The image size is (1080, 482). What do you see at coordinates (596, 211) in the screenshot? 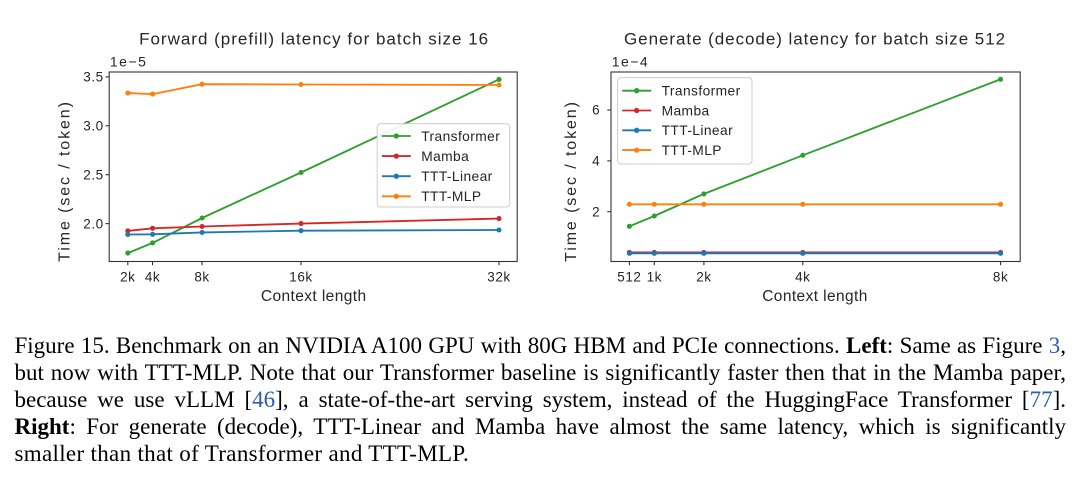
I see `svg-text: 2` at bounding box center [596, 211].